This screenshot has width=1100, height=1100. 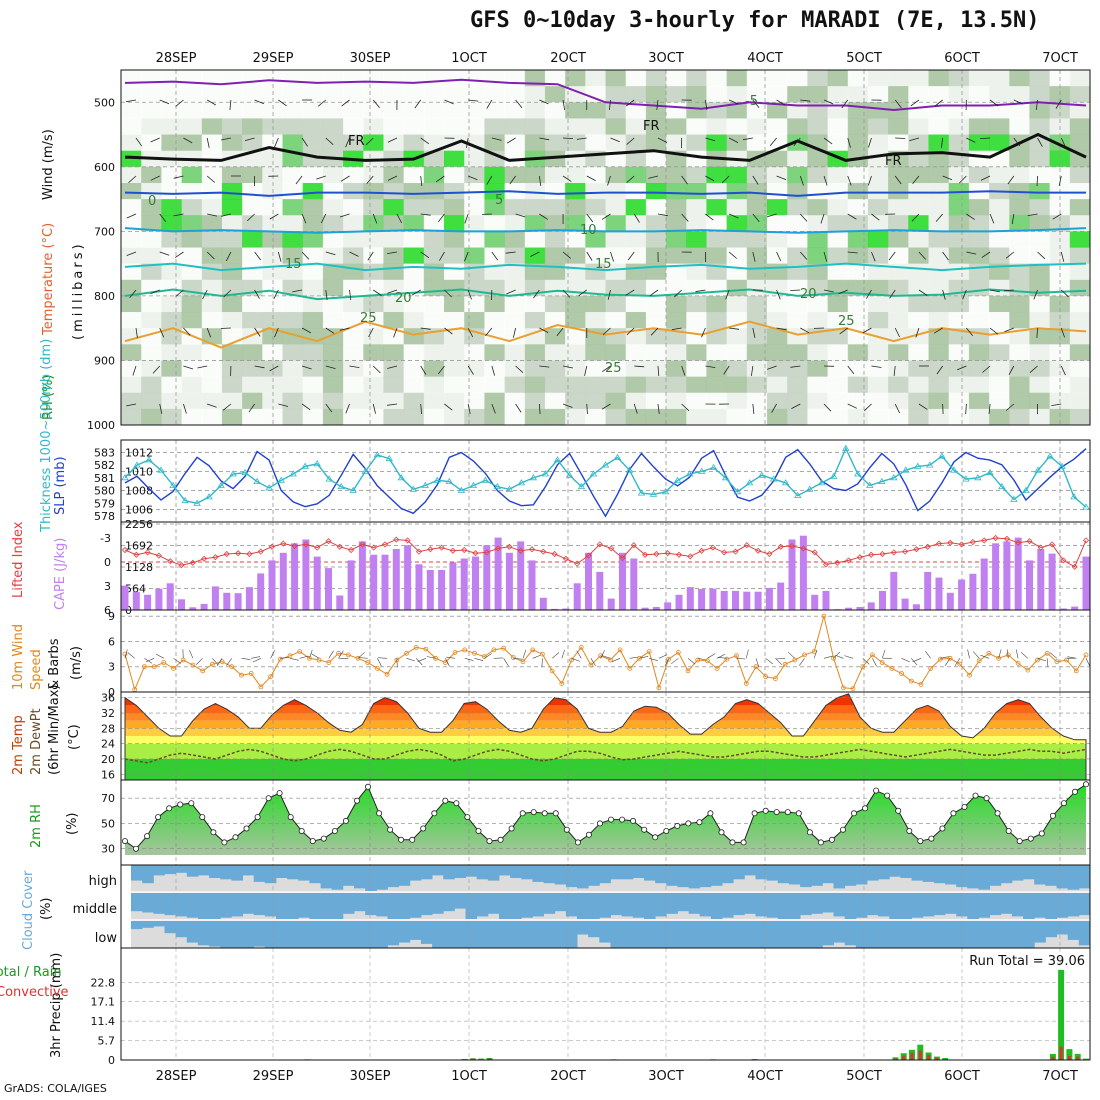 What do you see at coordinates (605, 740) in the screenshot?
I see `temp-band` at bounding box center [605, 740].